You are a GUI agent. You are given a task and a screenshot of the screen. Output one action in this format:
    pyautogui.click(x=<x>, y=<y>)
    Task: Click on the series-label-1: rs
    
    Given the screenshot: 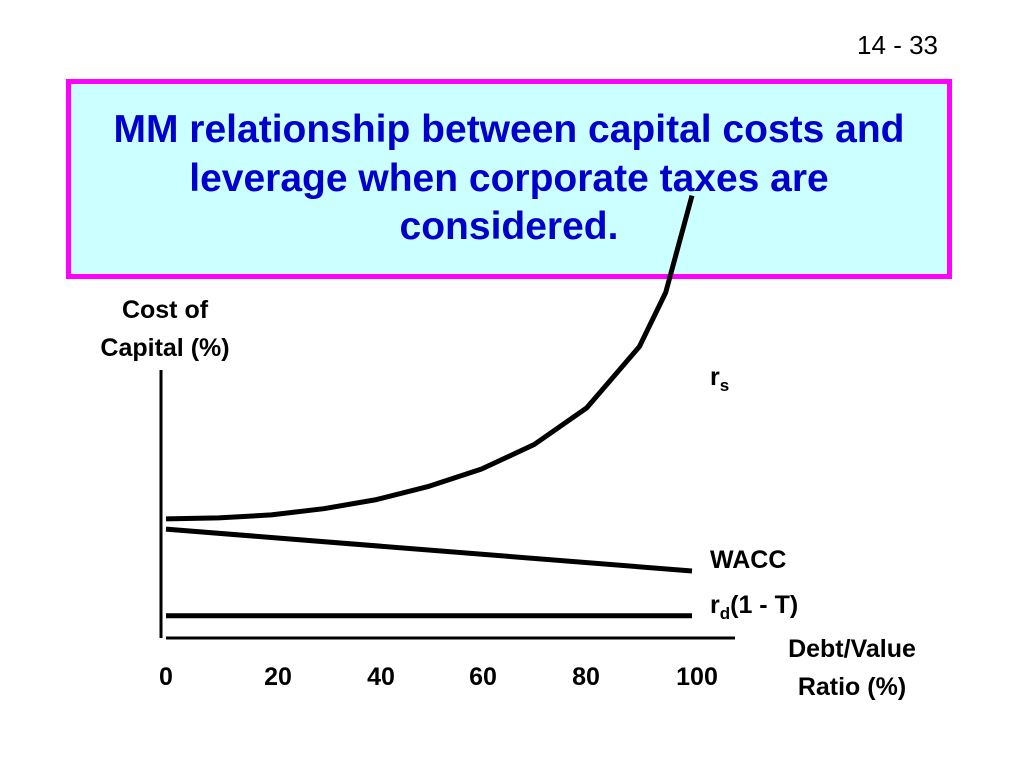 What is the action you would take?
    pyautogui.click(x=719, y=379)
    